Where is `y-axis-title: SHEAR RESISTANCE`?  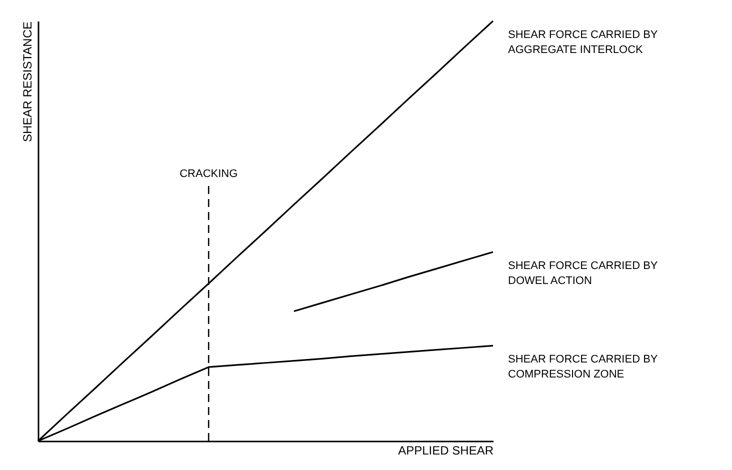 y-axis-title: SHEAR RESISTANCE is located at coordinates (27, 82).